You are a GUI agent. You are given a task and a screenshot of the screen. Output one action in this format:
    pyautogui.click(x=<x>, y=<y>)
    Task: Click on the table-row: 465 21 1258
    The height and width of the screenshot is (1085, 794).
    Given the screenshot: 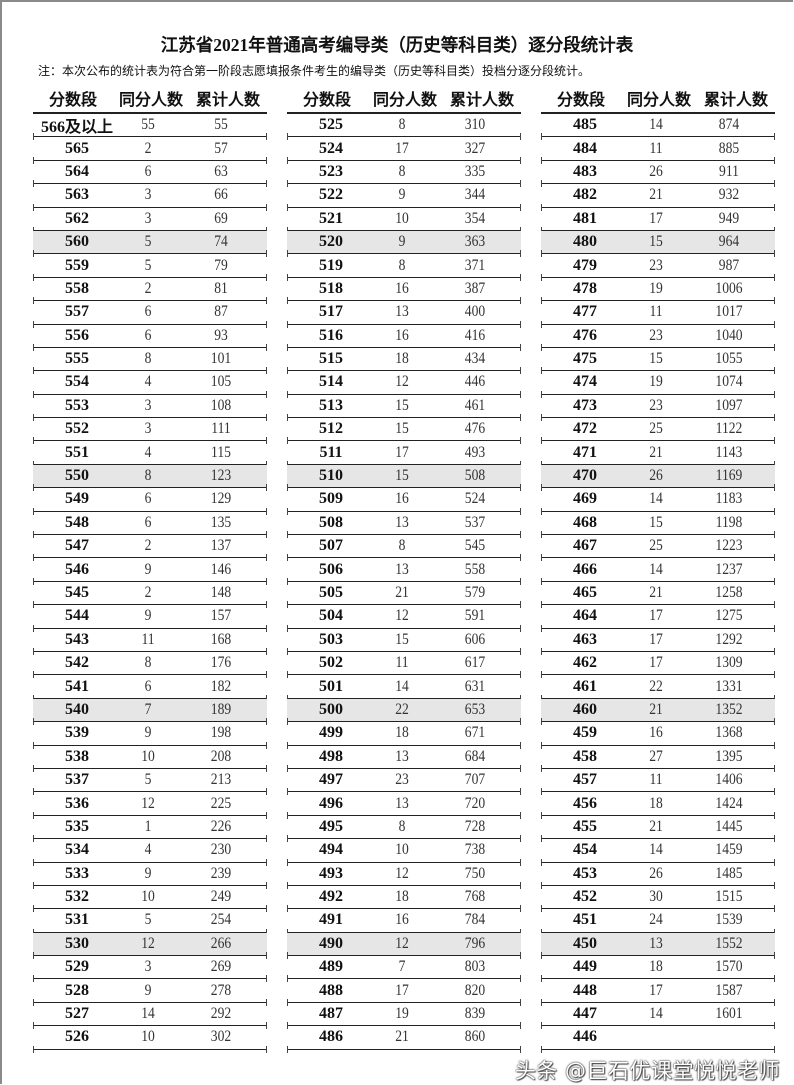 What is the action you would take?
    pyautogui.click(x=658, y=595)
    